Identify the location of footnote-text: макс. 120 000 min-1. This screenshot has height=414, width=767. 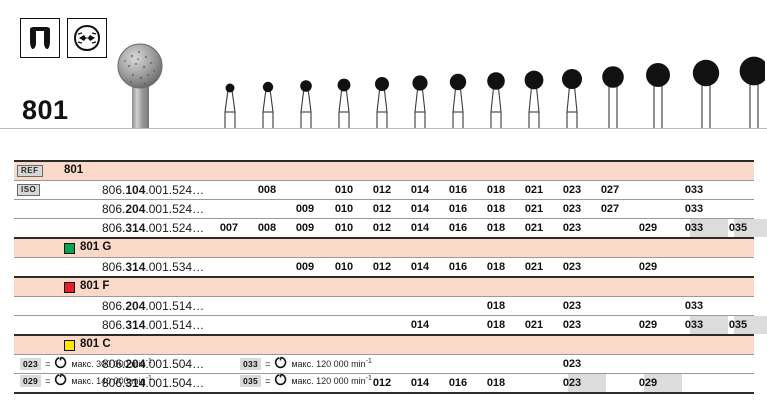
(331, 380).